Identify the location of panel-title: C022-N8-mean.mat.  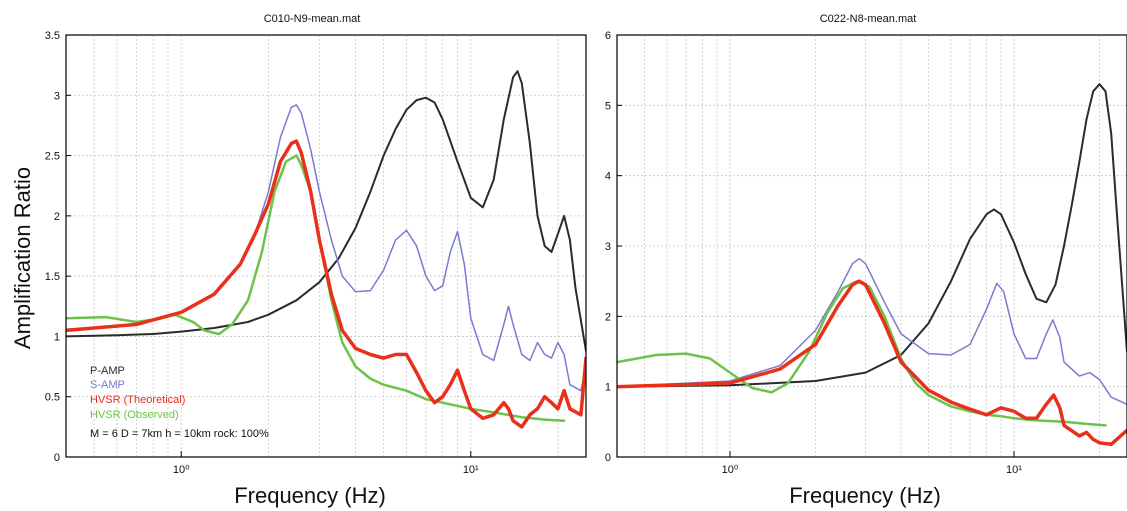
(868, 19).